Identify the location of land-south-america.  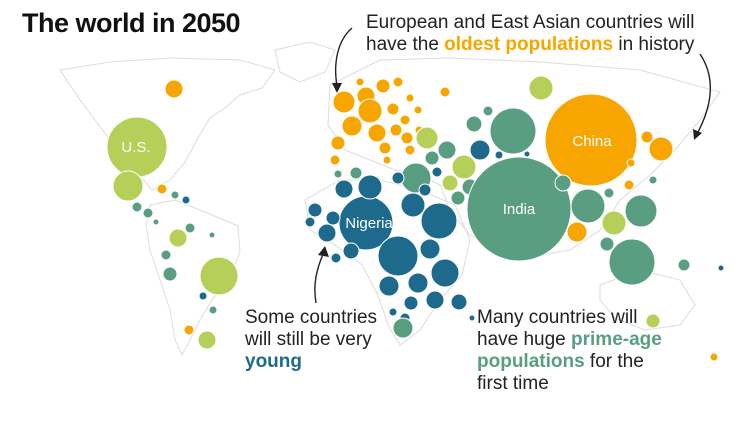
(193, 278).